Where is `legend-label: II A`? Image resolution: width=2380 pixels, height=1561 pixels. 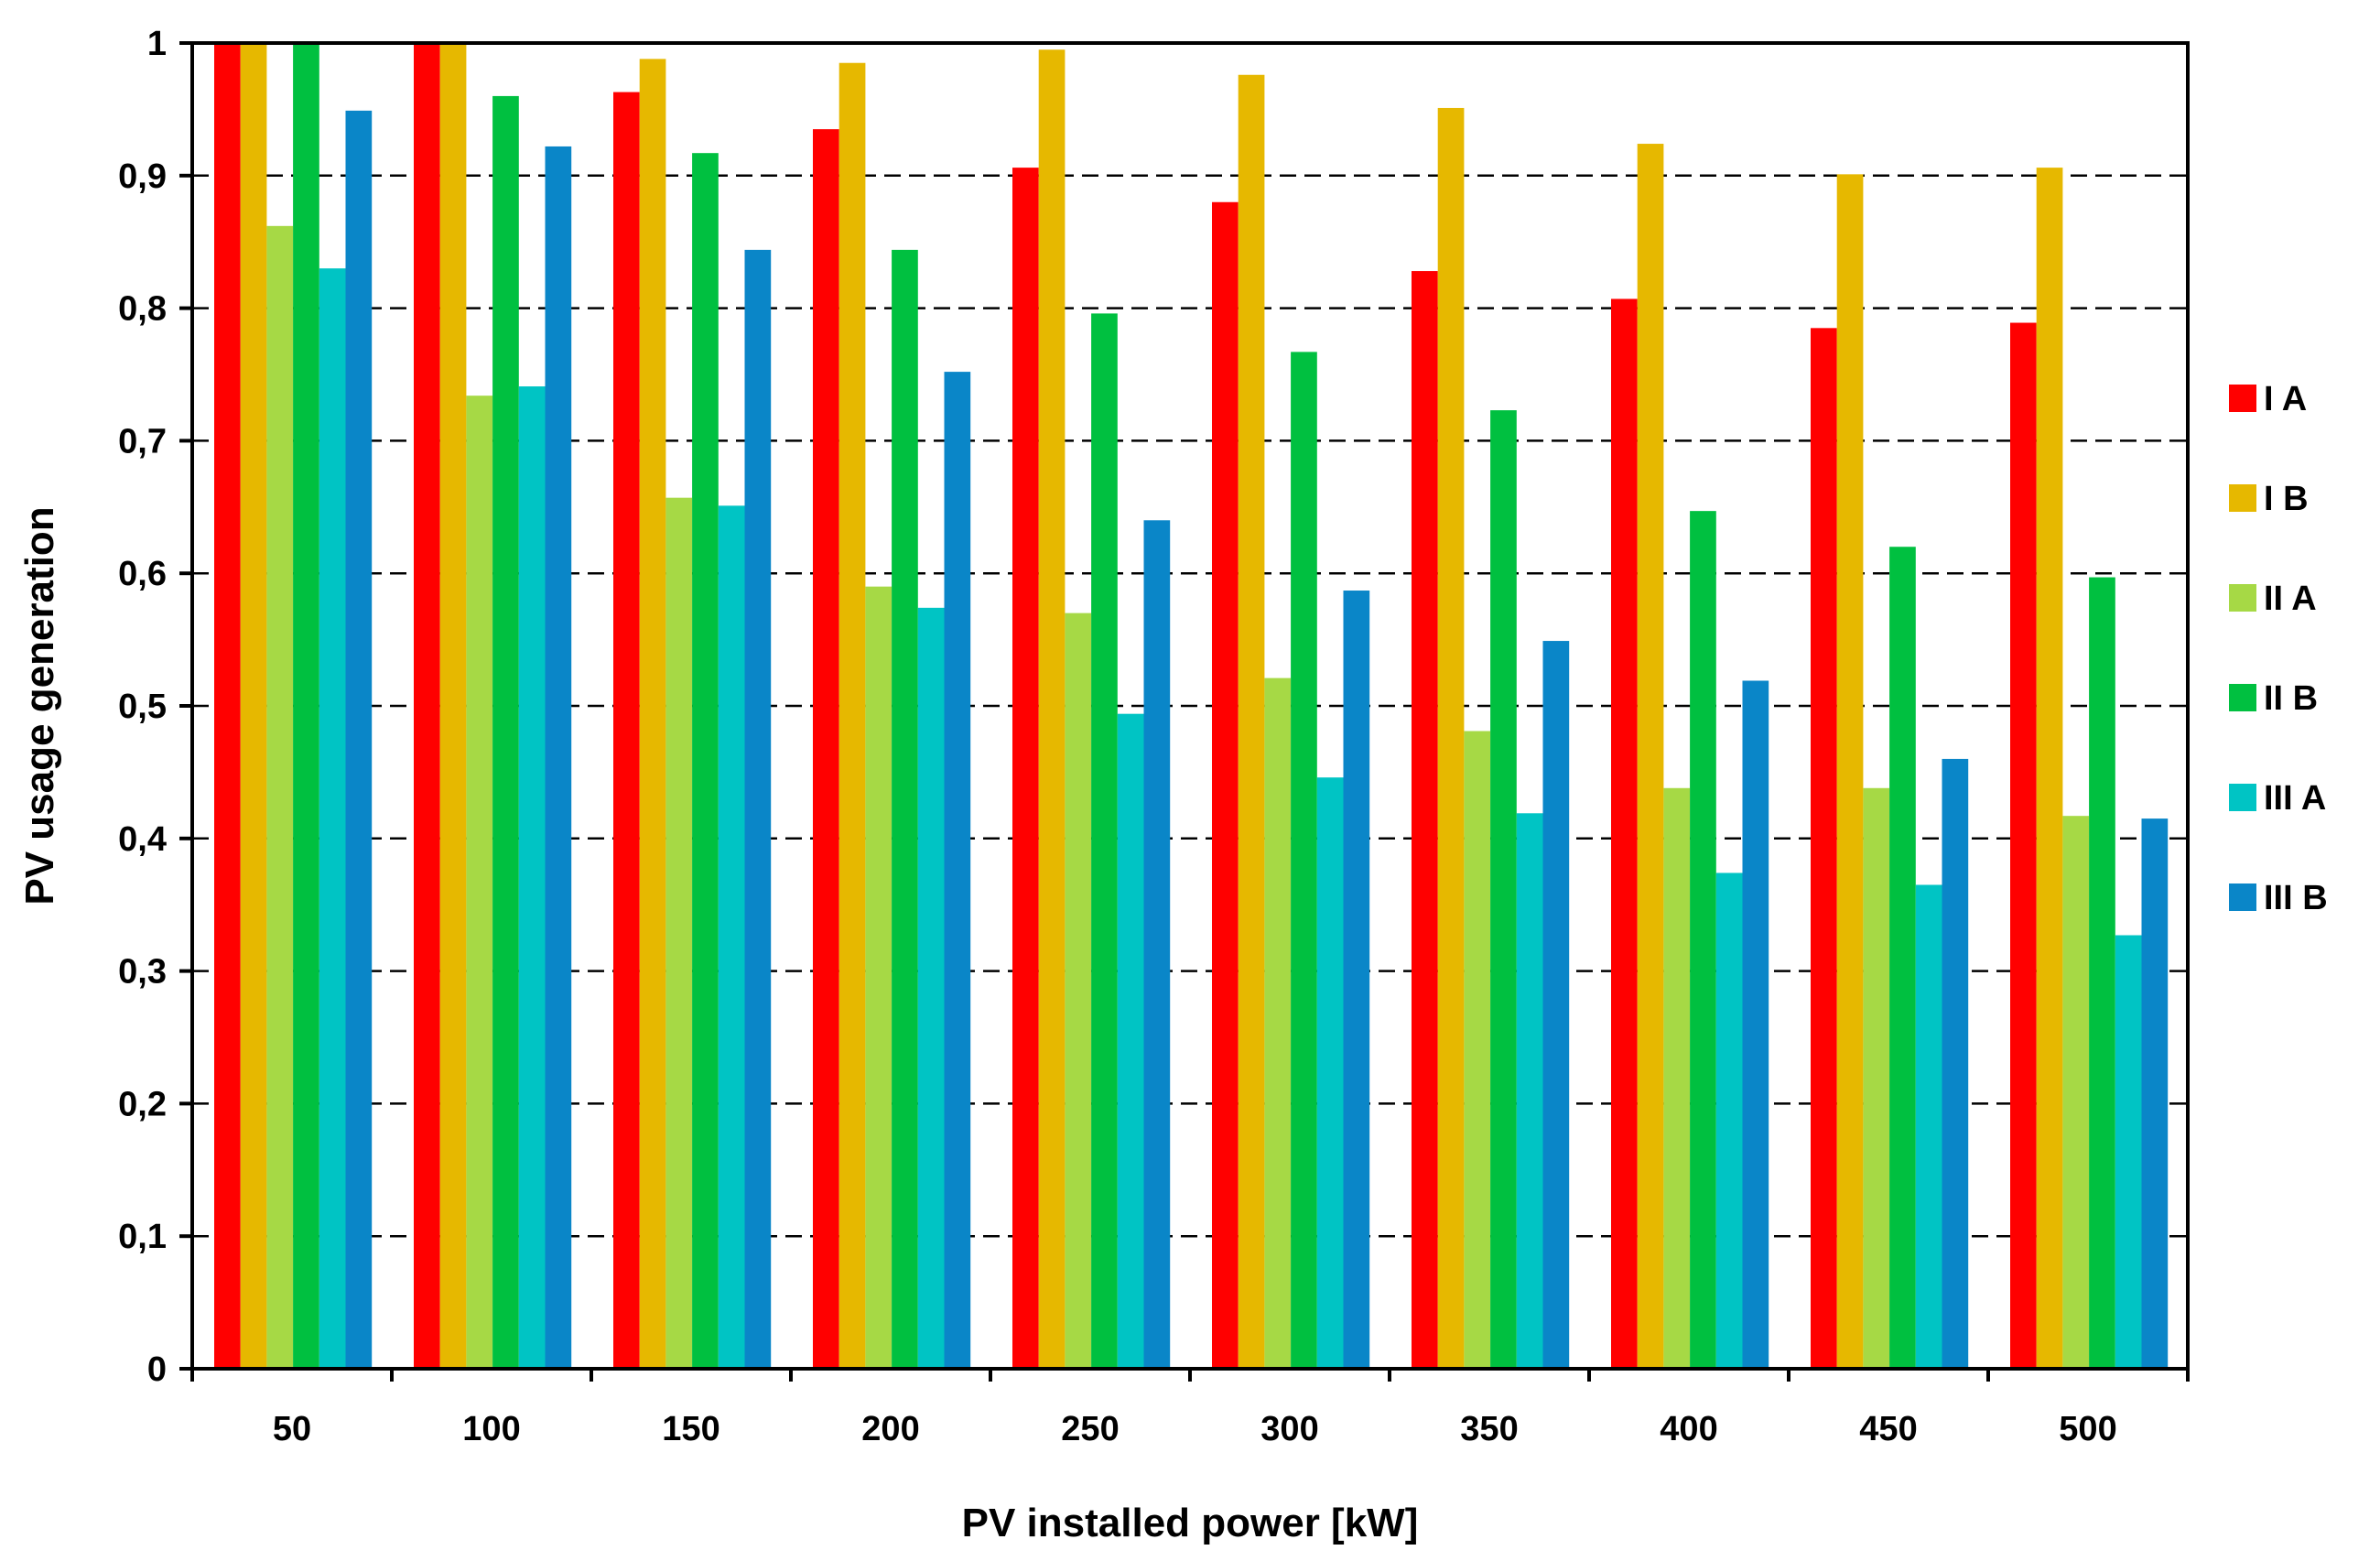
legend-label: II A is located at coordinates (2290, 599).